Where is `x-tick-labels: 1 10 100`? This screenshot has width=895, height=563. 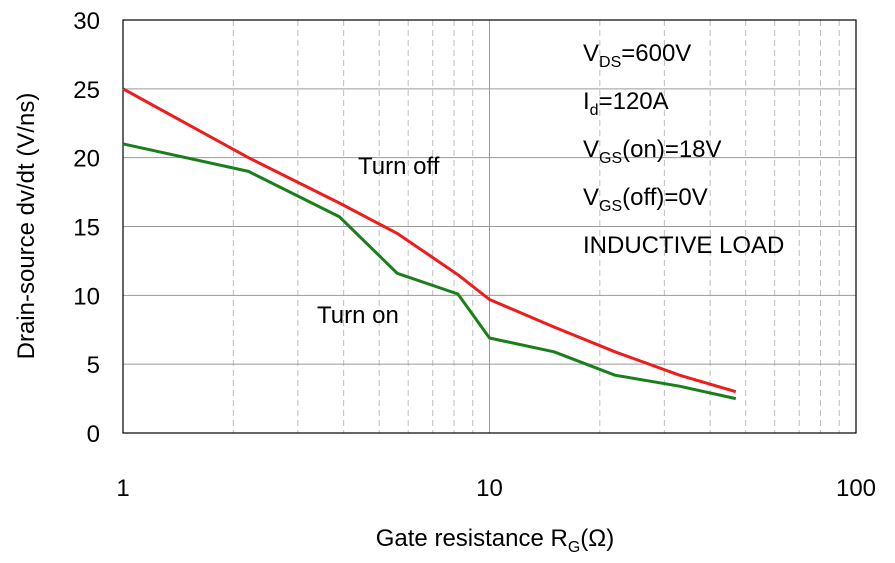 x-tick-labels: 1 10 100 is located at coordinates (496, 488).